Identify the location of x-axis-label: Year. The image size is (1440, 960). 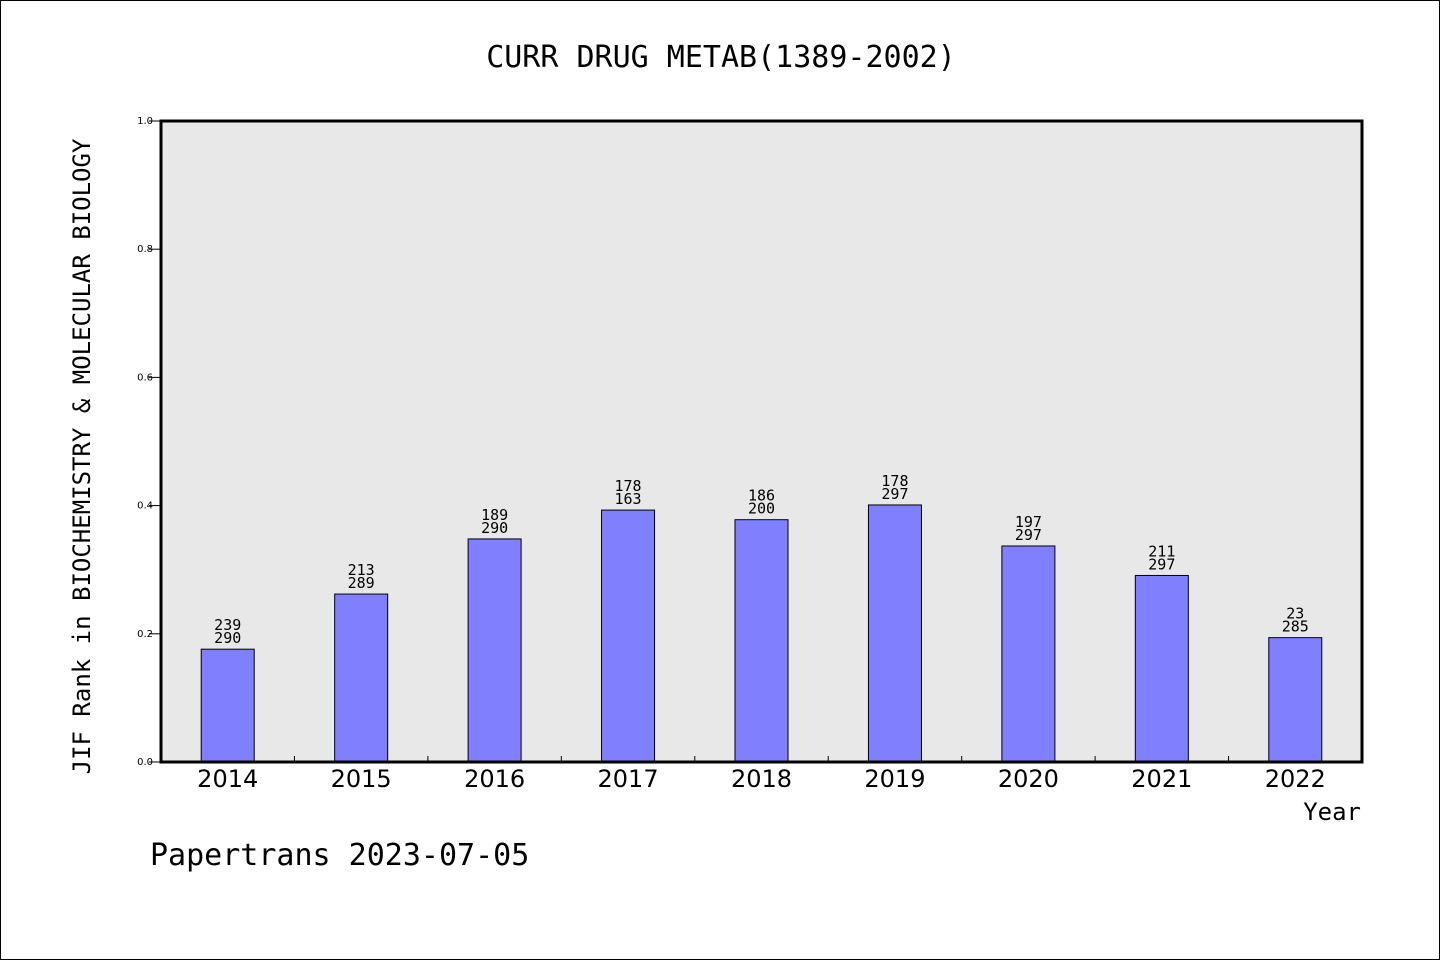
(1332, 812).